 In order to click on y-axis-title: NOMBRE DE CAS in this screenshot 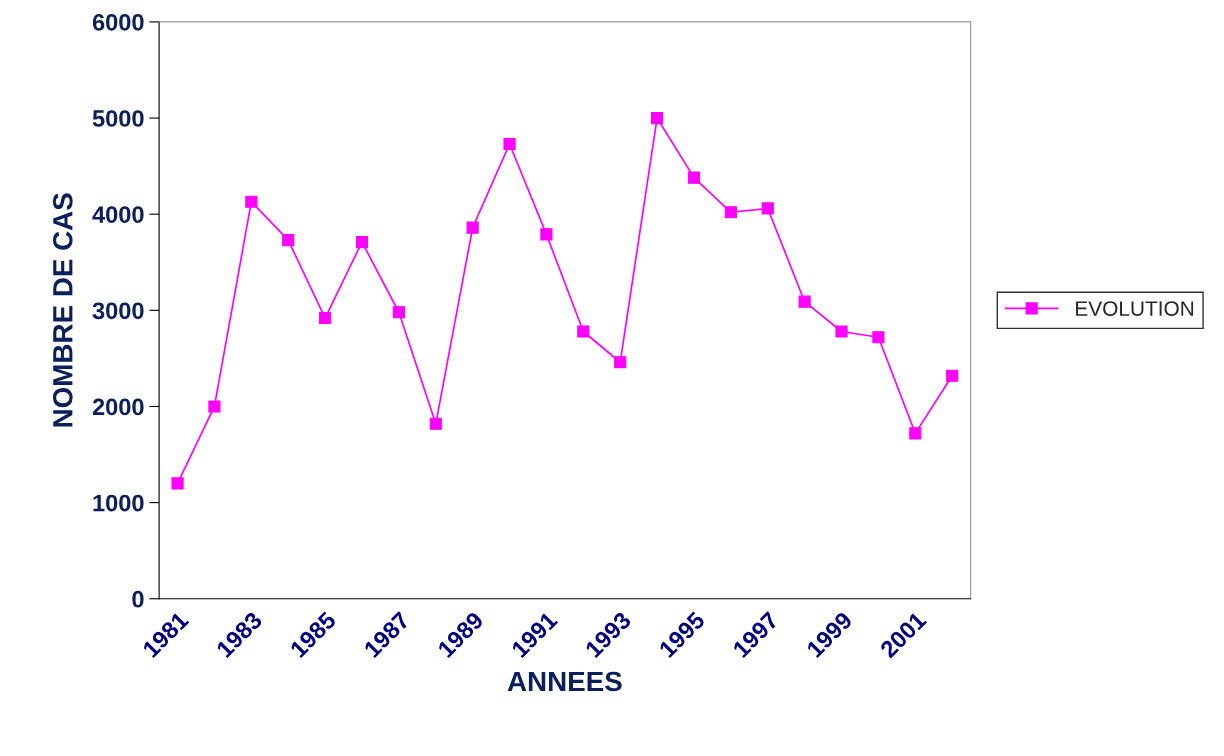, I will do `click(62, 310)`.